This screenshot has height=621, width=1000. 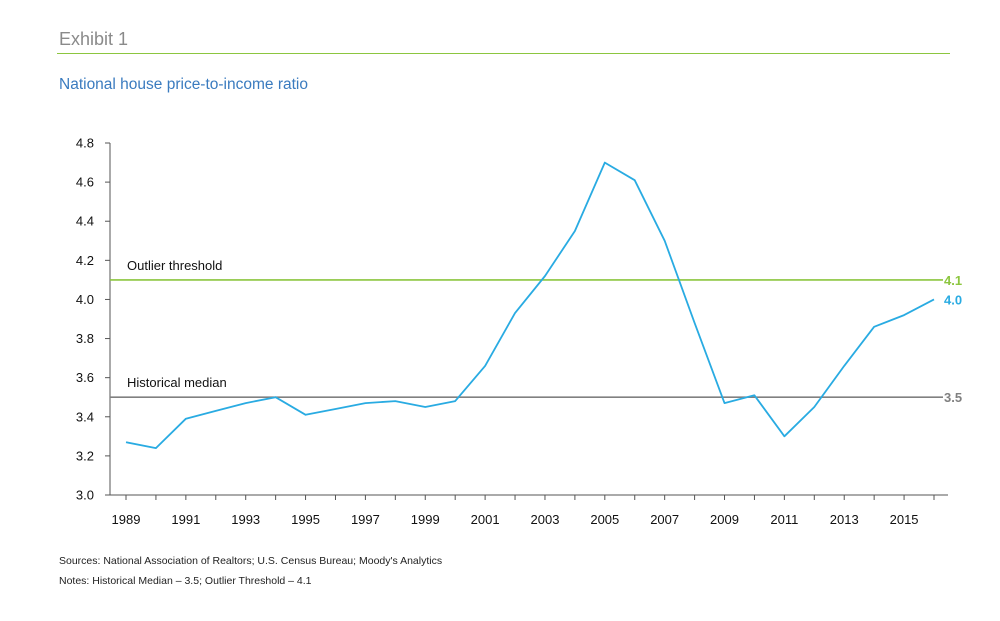 I want to click on reference-line-label: Historical median, so click(x=177, y=382).